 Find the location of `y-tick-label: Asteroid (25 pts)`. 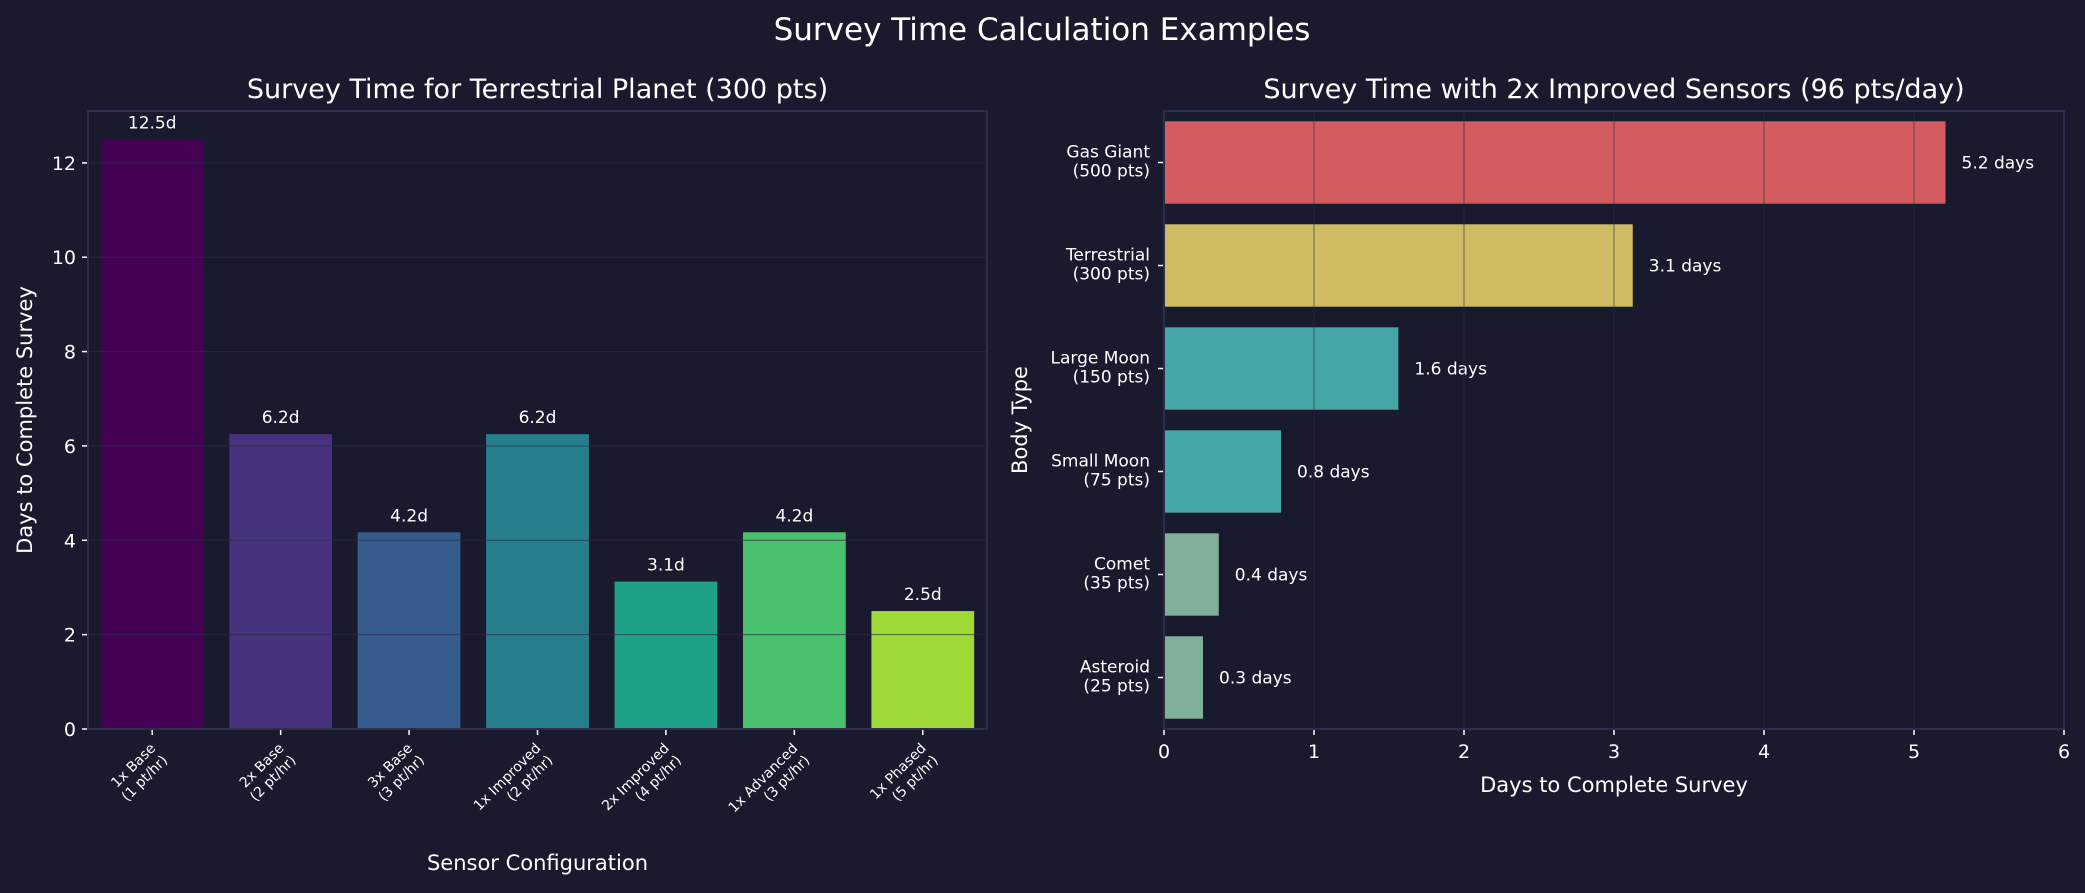

y-tick-label: Asteroid (25 pts) is located at coordinates (1115, 677).